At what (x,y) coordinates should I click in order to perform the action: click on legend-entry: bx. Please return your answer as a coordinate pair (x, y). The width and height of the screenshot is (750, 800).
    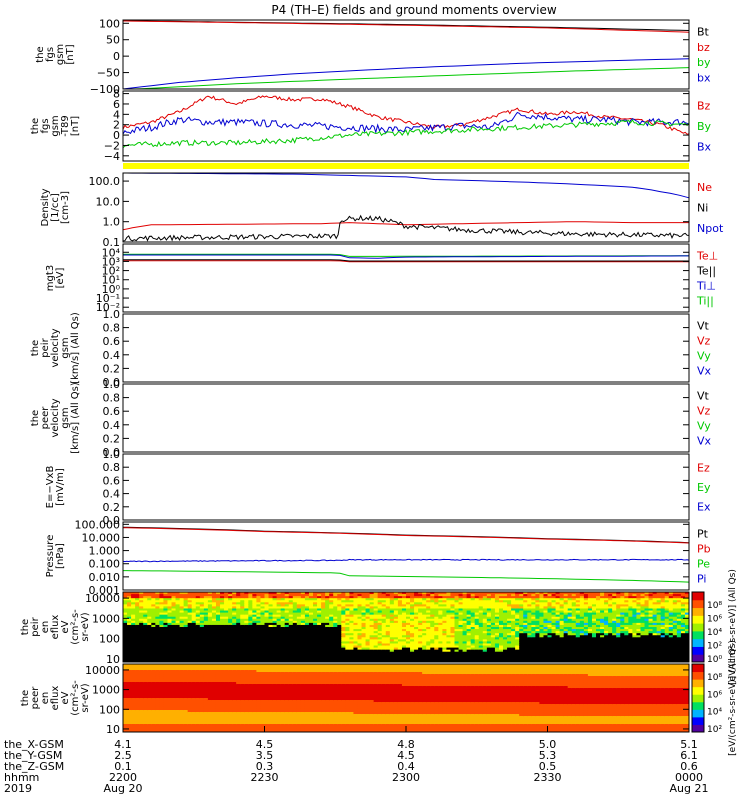
    Looking at the image, I should click on (704, 77).